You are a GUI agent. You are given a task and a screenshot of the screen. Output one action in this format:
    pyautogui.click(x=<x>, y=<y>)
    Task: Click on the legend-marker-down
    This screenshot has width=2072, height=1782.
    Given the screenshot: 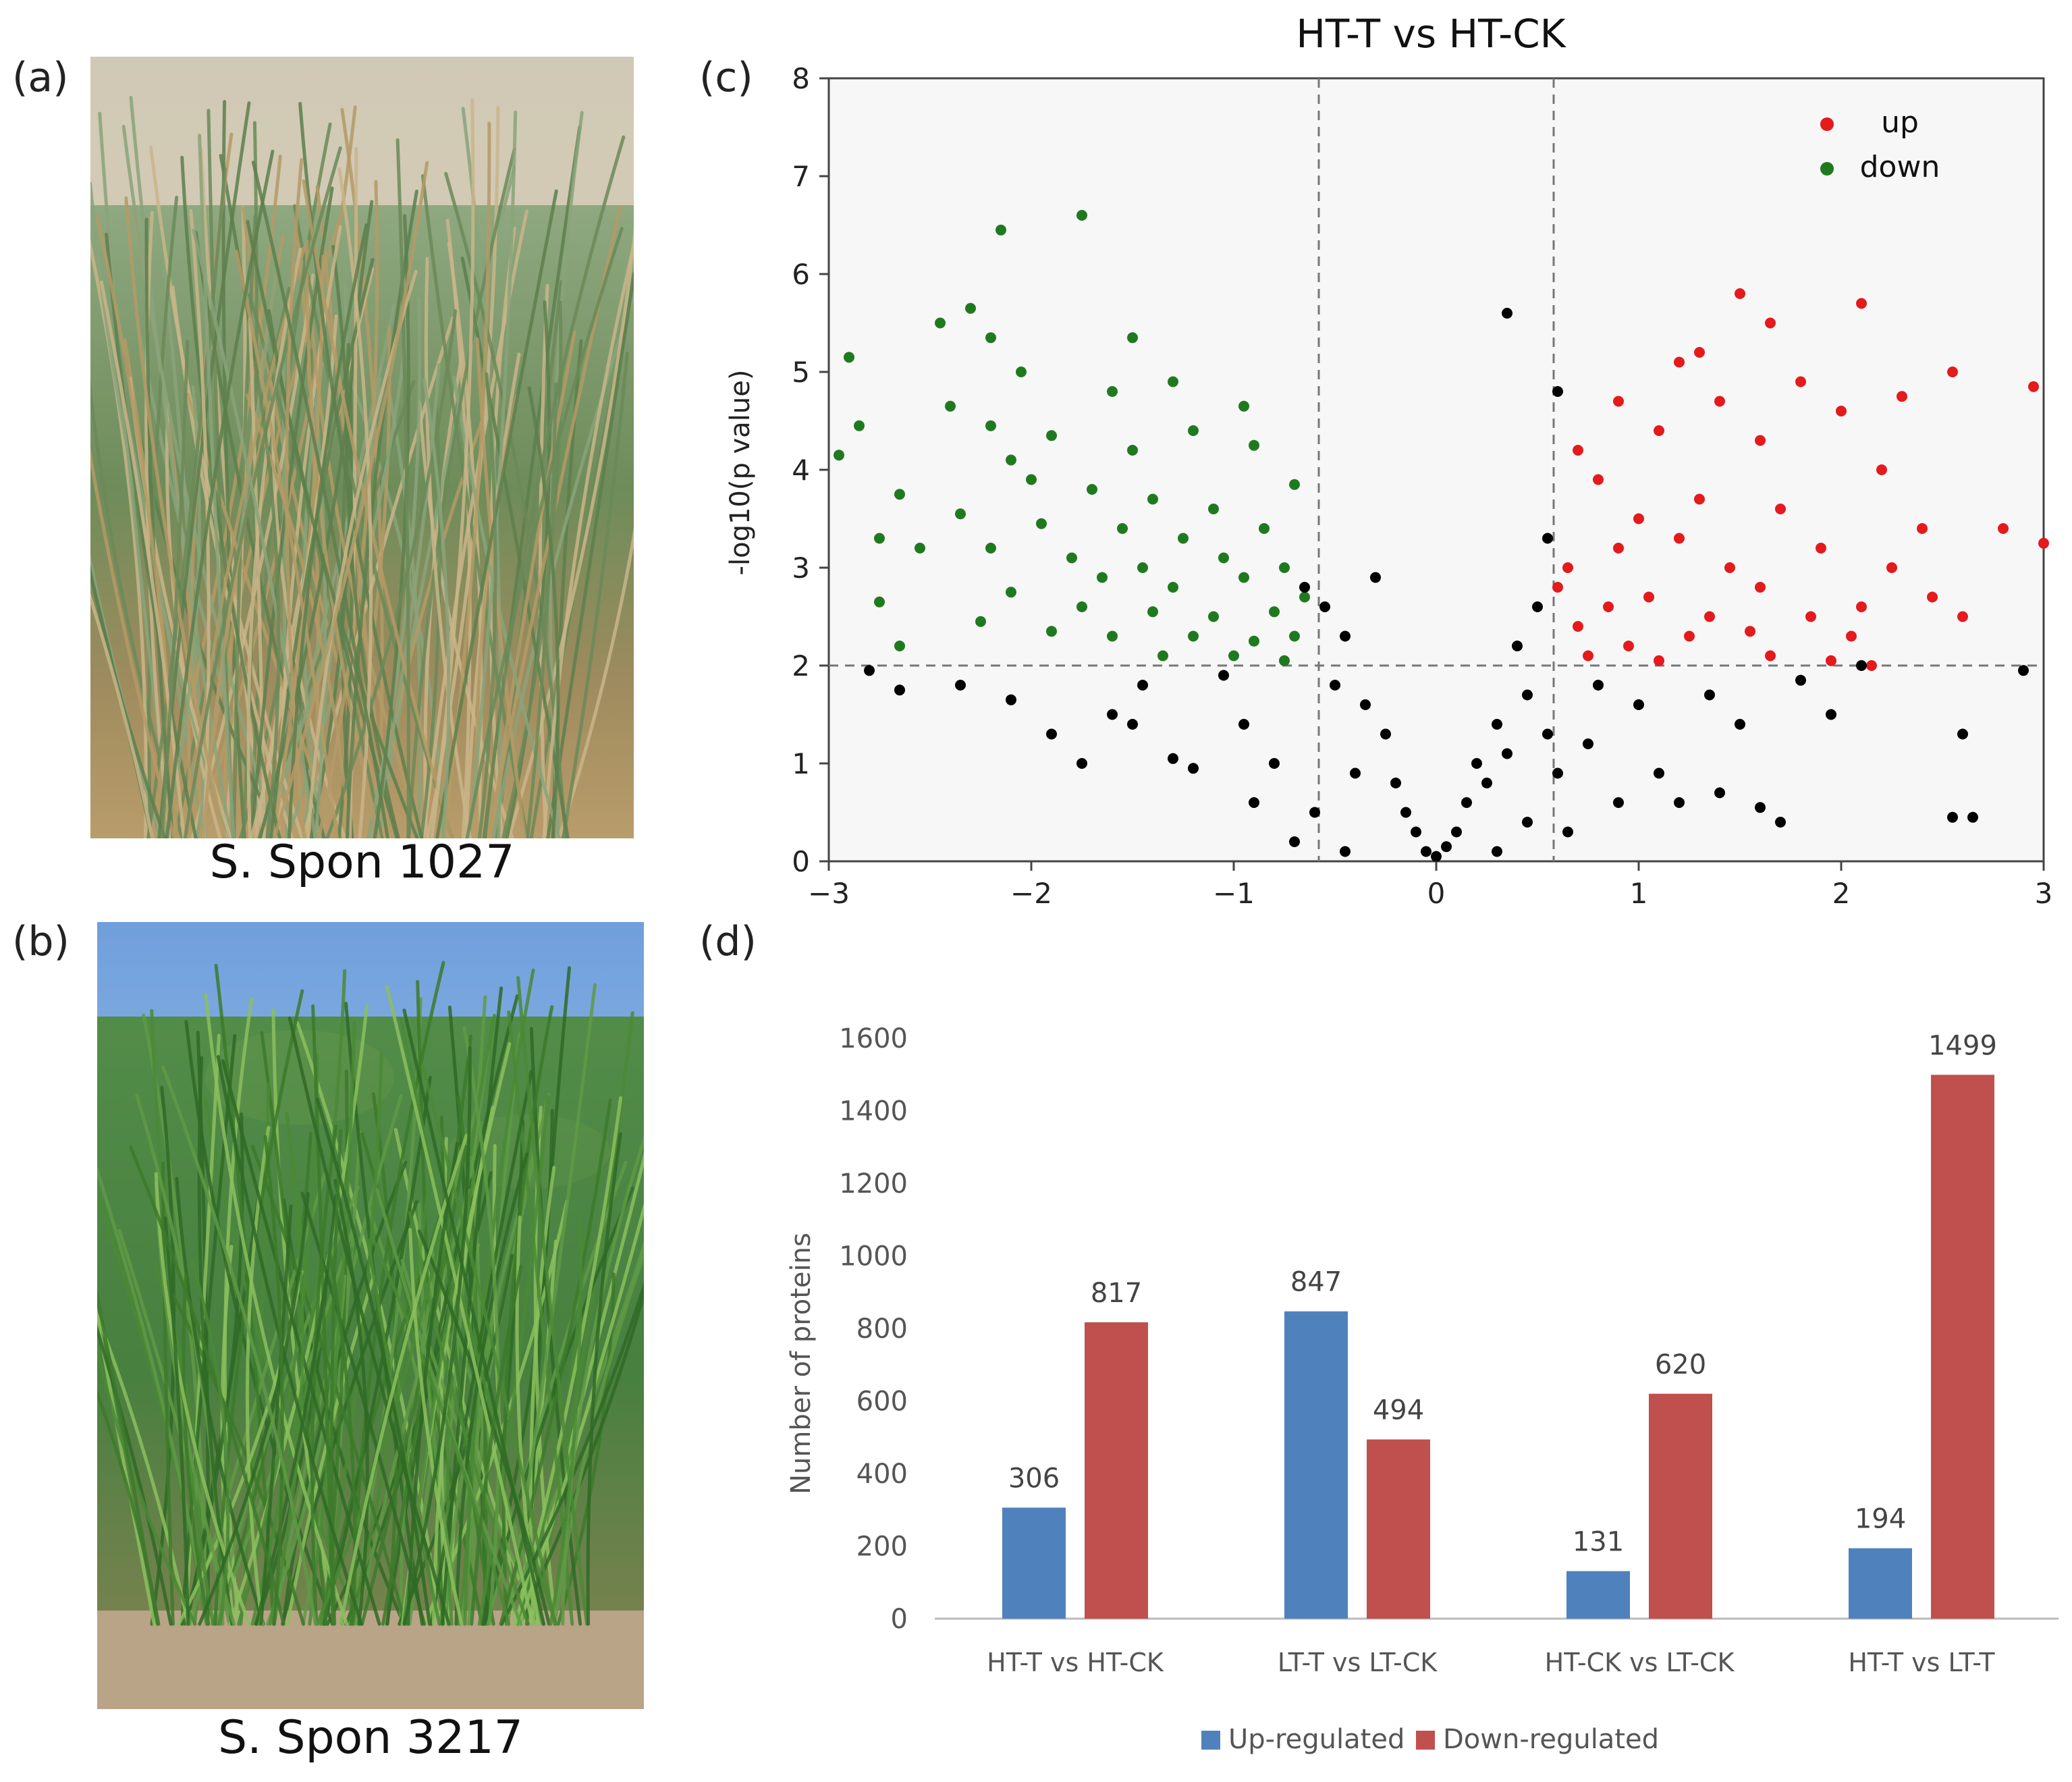 What is the action you would take?
    pyautogui.click(x=1827, y=169)
    